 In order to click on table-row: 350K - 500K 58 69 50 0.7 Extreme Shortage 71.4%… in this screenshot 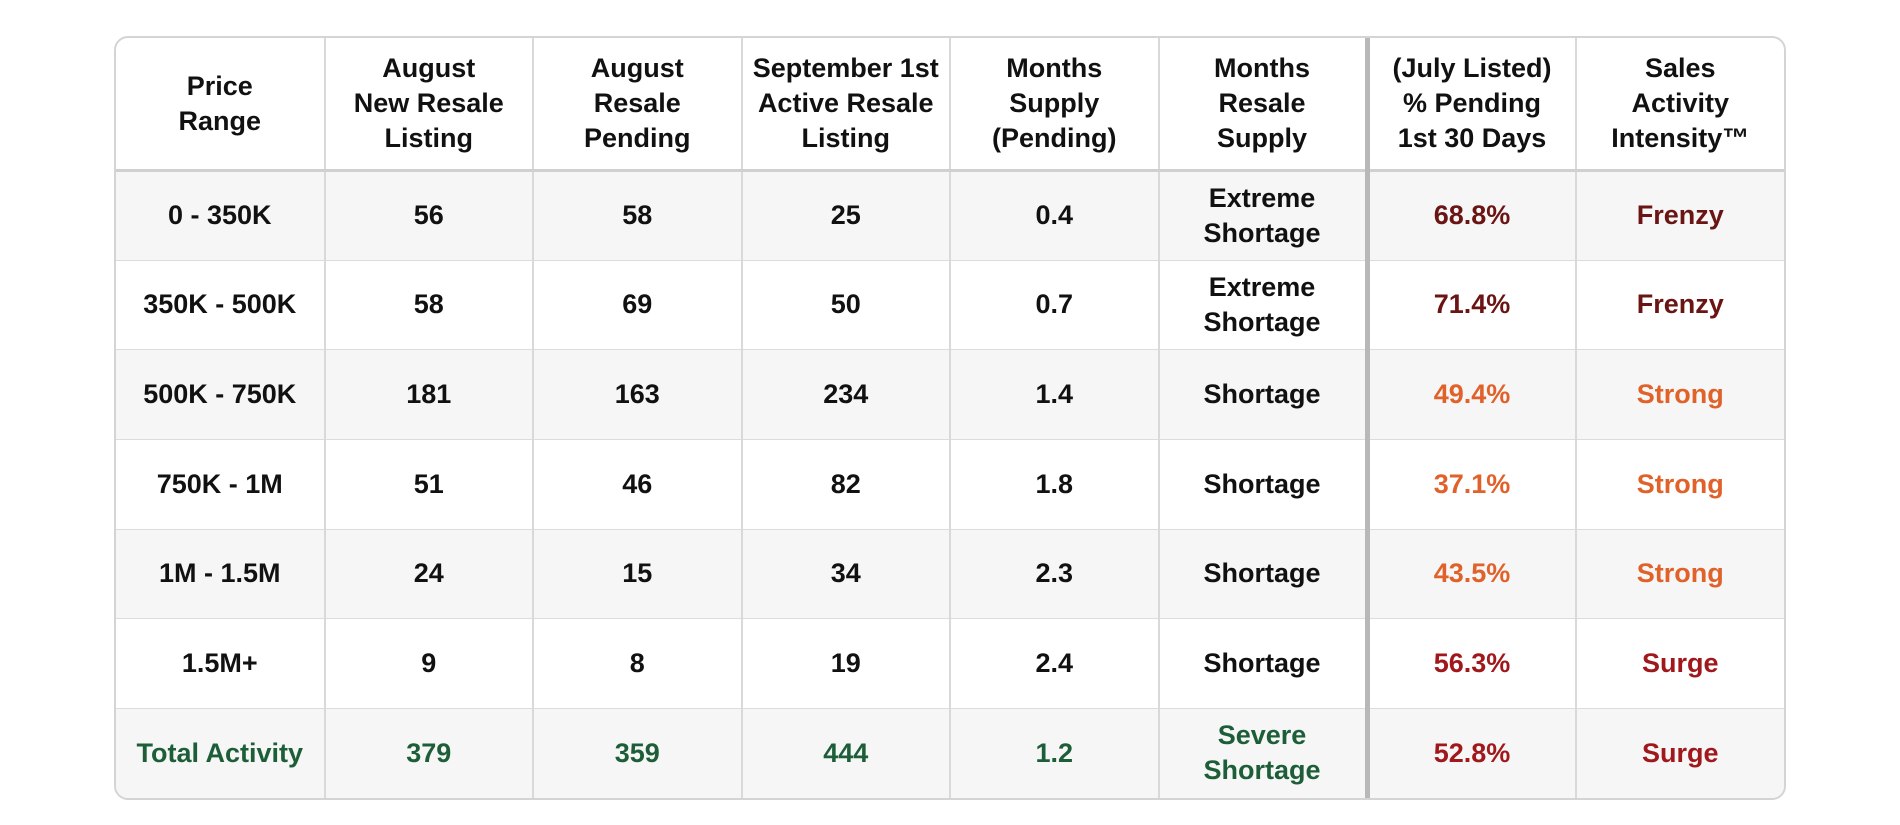, I will do `click(950, 305)`.